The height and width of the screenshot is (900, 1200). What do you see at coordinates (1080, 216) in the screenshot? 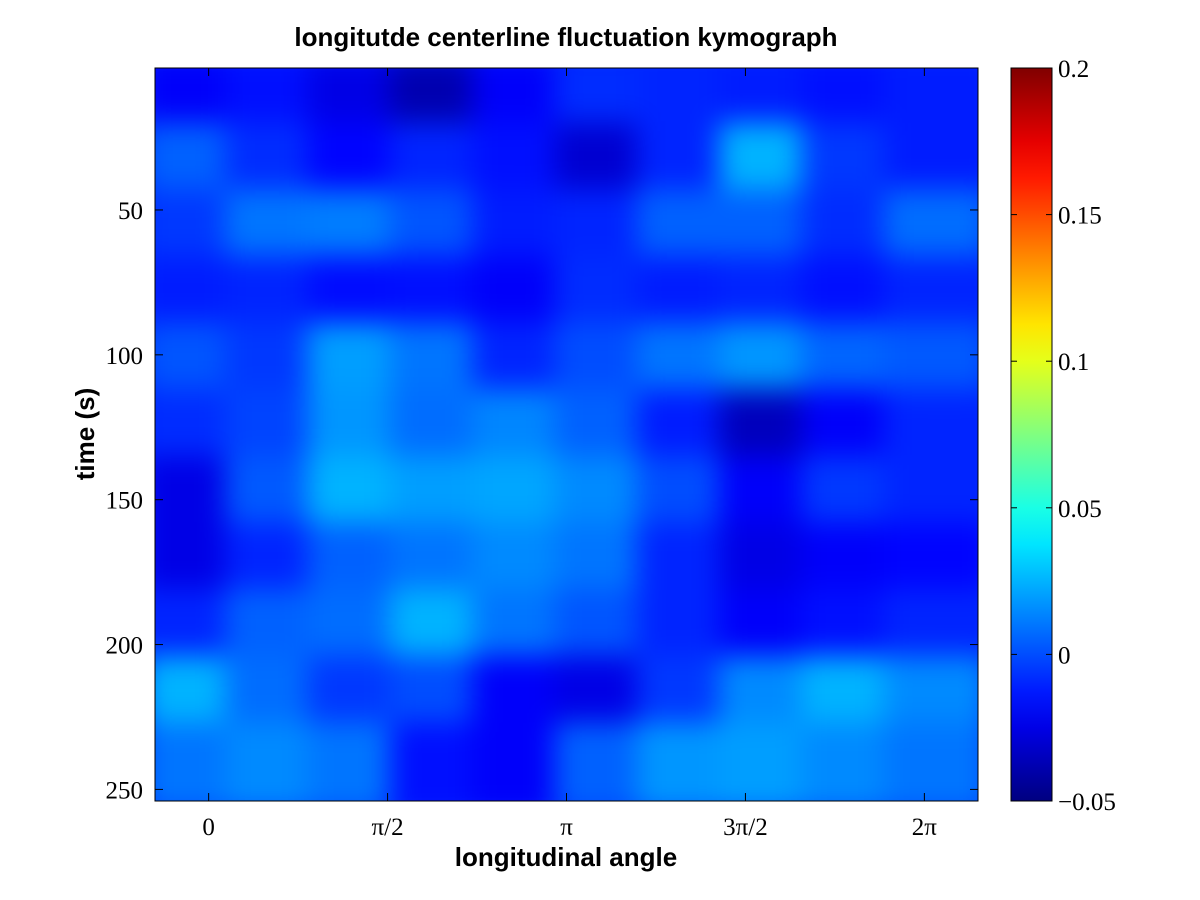
I see `colorbar-tick-label: 0.15` at bounding box center [1080, 216].